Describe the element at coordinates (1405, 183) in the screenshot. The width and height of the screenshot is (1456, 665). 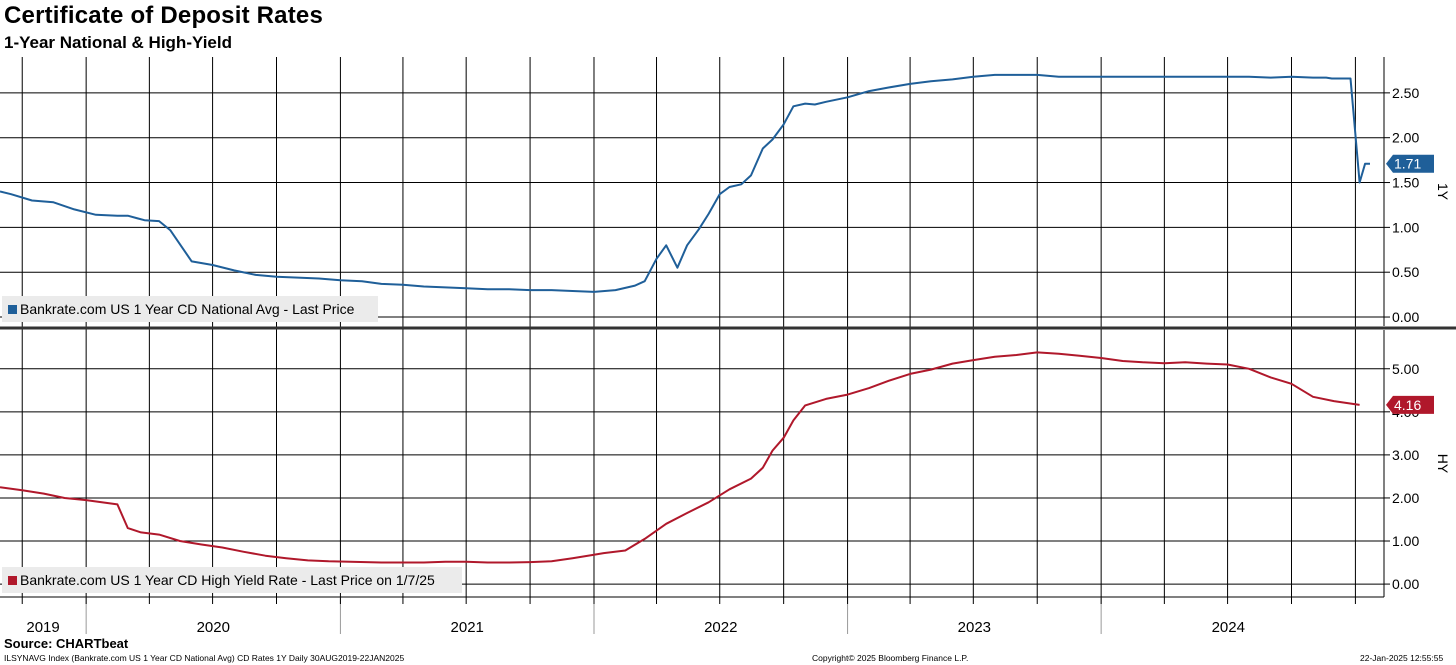
I see `y-tick-label: 1.50` at that location.